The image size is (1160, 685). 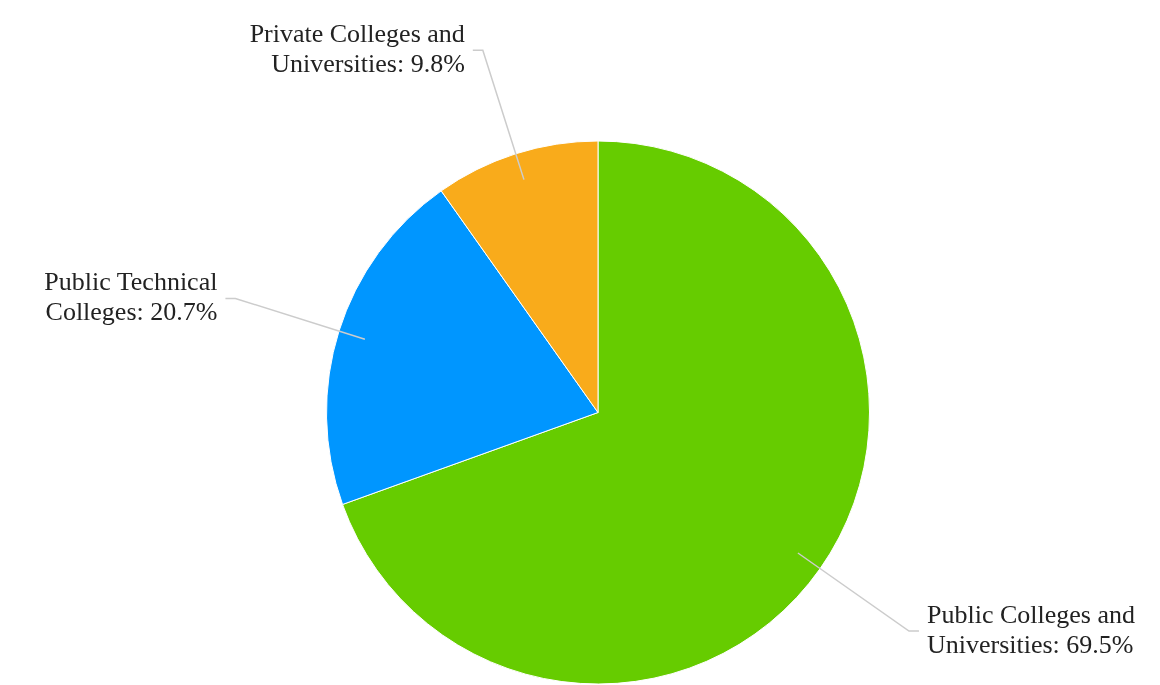 I want to click on slice-label: Public Colleges and Universities: 69.5%, so click(x=1030, y=629).